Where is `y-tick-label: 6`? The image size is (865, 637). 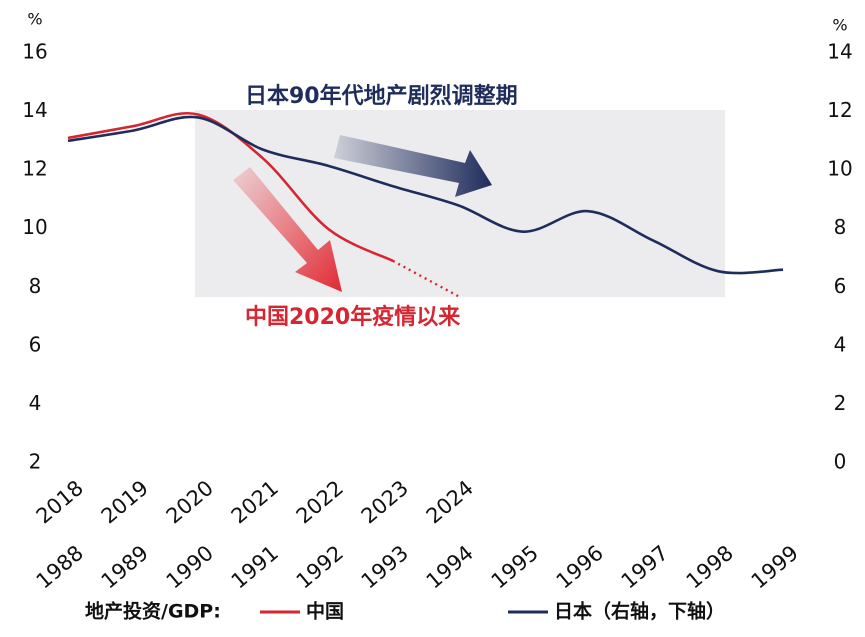
y-tick-label: 6 is located at coordinates (35, 344).